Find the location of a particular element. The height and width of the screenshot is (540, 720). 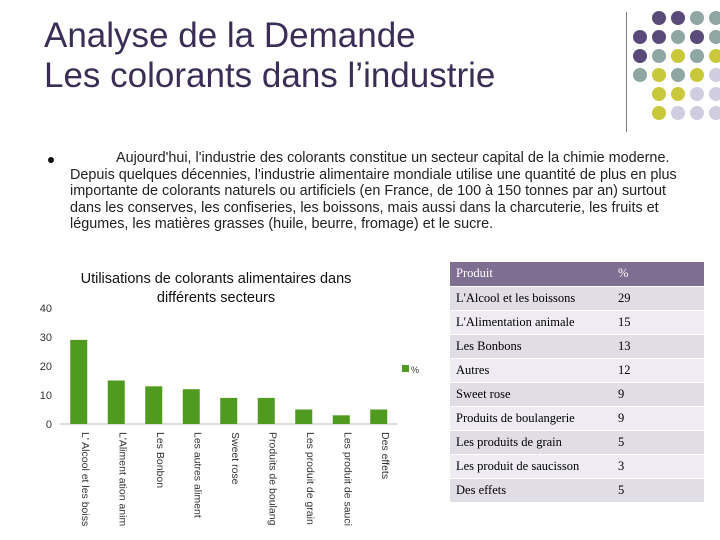

table-header-row: Produit % is located at coordinates (577, 274).